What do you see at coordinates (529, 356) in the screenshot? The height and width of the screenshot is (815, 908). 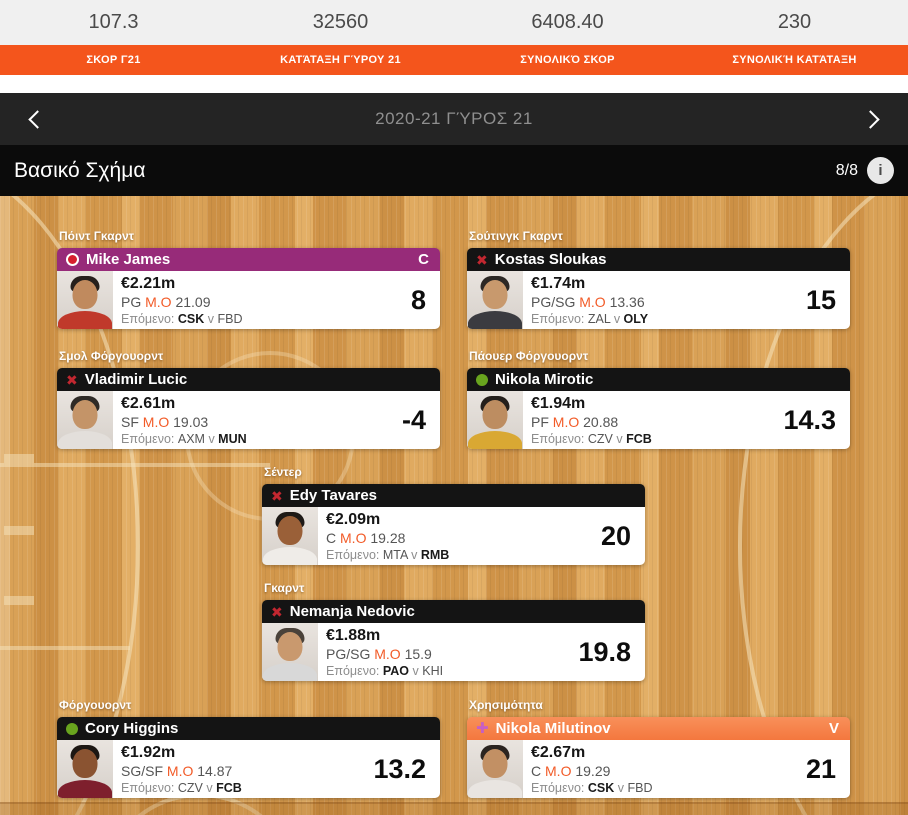 I see `position-label: Πάουερ Φόργουορντ` at bounding box center [529, 356].